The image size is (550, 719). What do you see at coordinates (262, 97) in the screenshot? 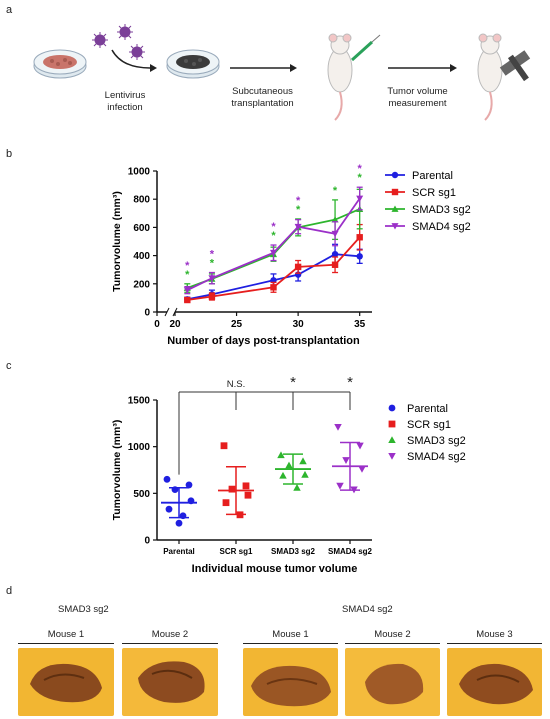
I see `schematic-step-2: Subcutaneous transplantation` at bounding box center [262, 97].